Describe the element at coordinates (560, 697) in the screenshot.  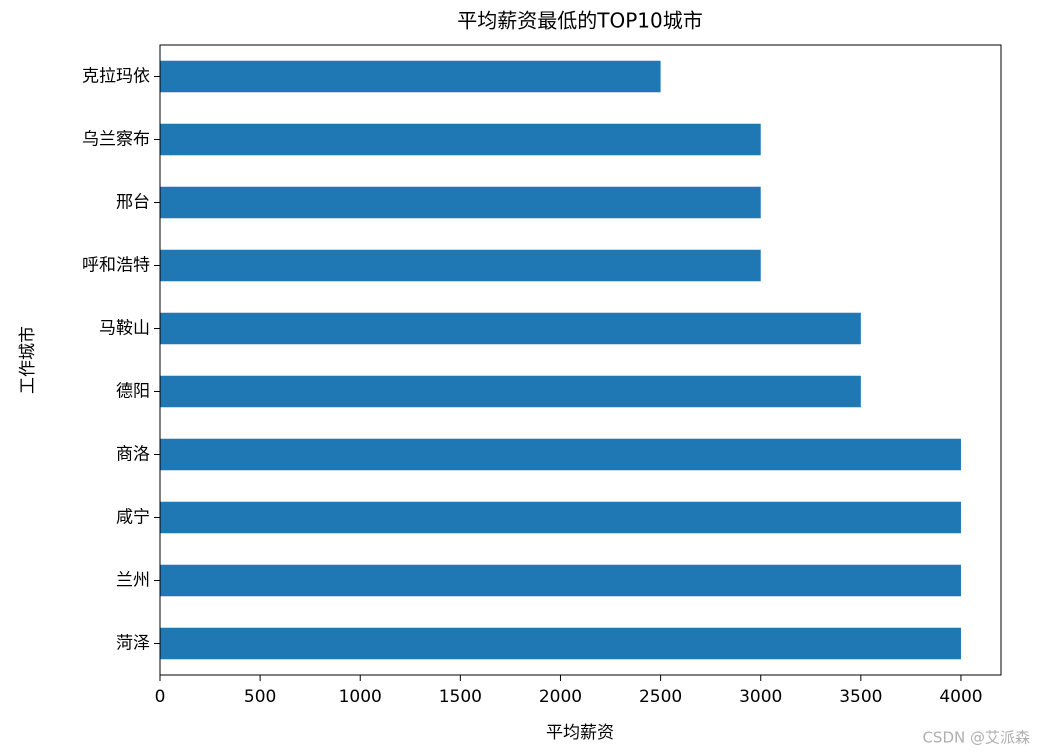
I see `x-tick-label: 2000` at that location.